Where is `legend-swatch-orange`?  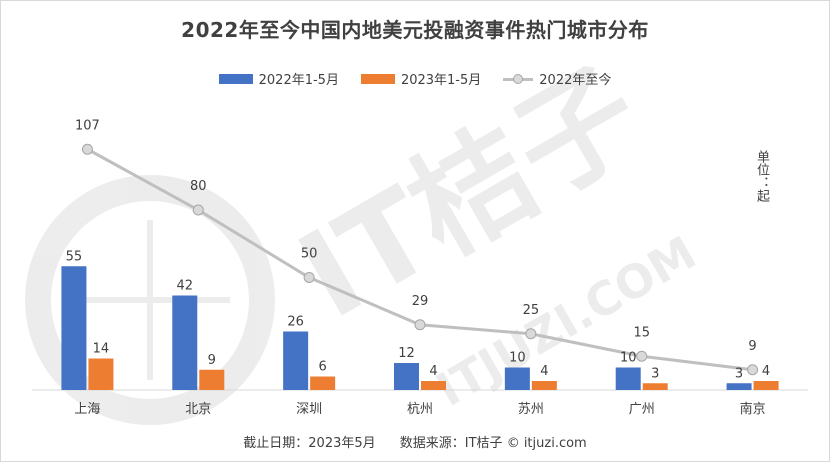 legend-swatch-orange is located at coordinates (377, 78).